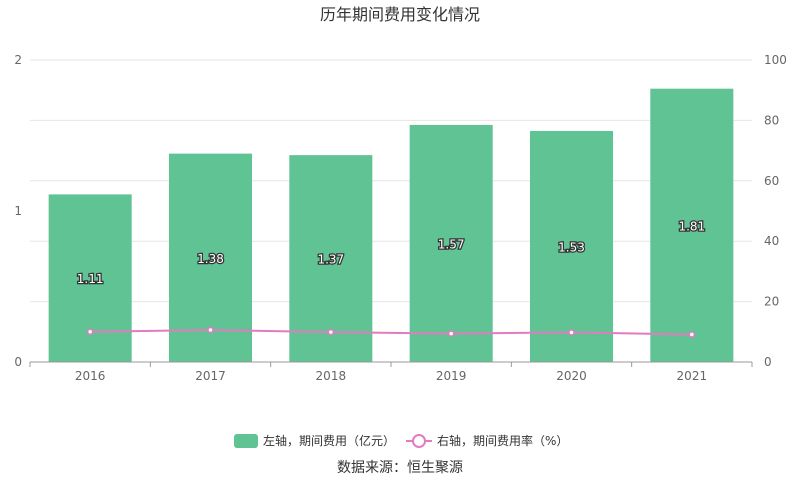 This screenshot has height=501, width=800. I want to click on y-right-tick-label: 20, so click(771, 302).